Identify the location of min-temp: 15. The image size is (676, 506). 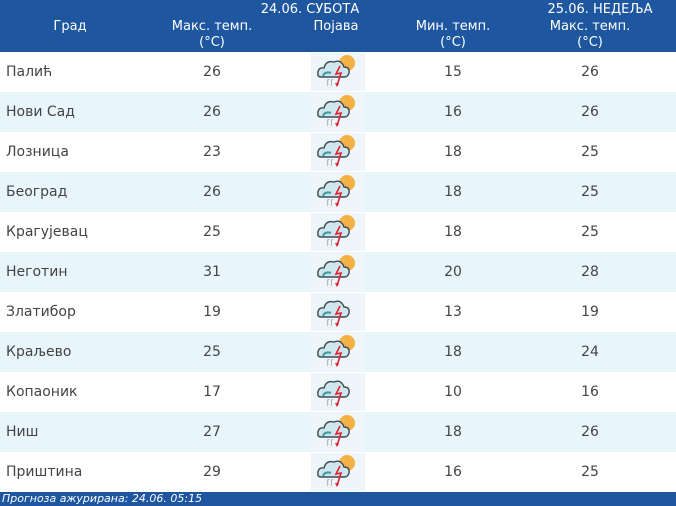
(453, 72).